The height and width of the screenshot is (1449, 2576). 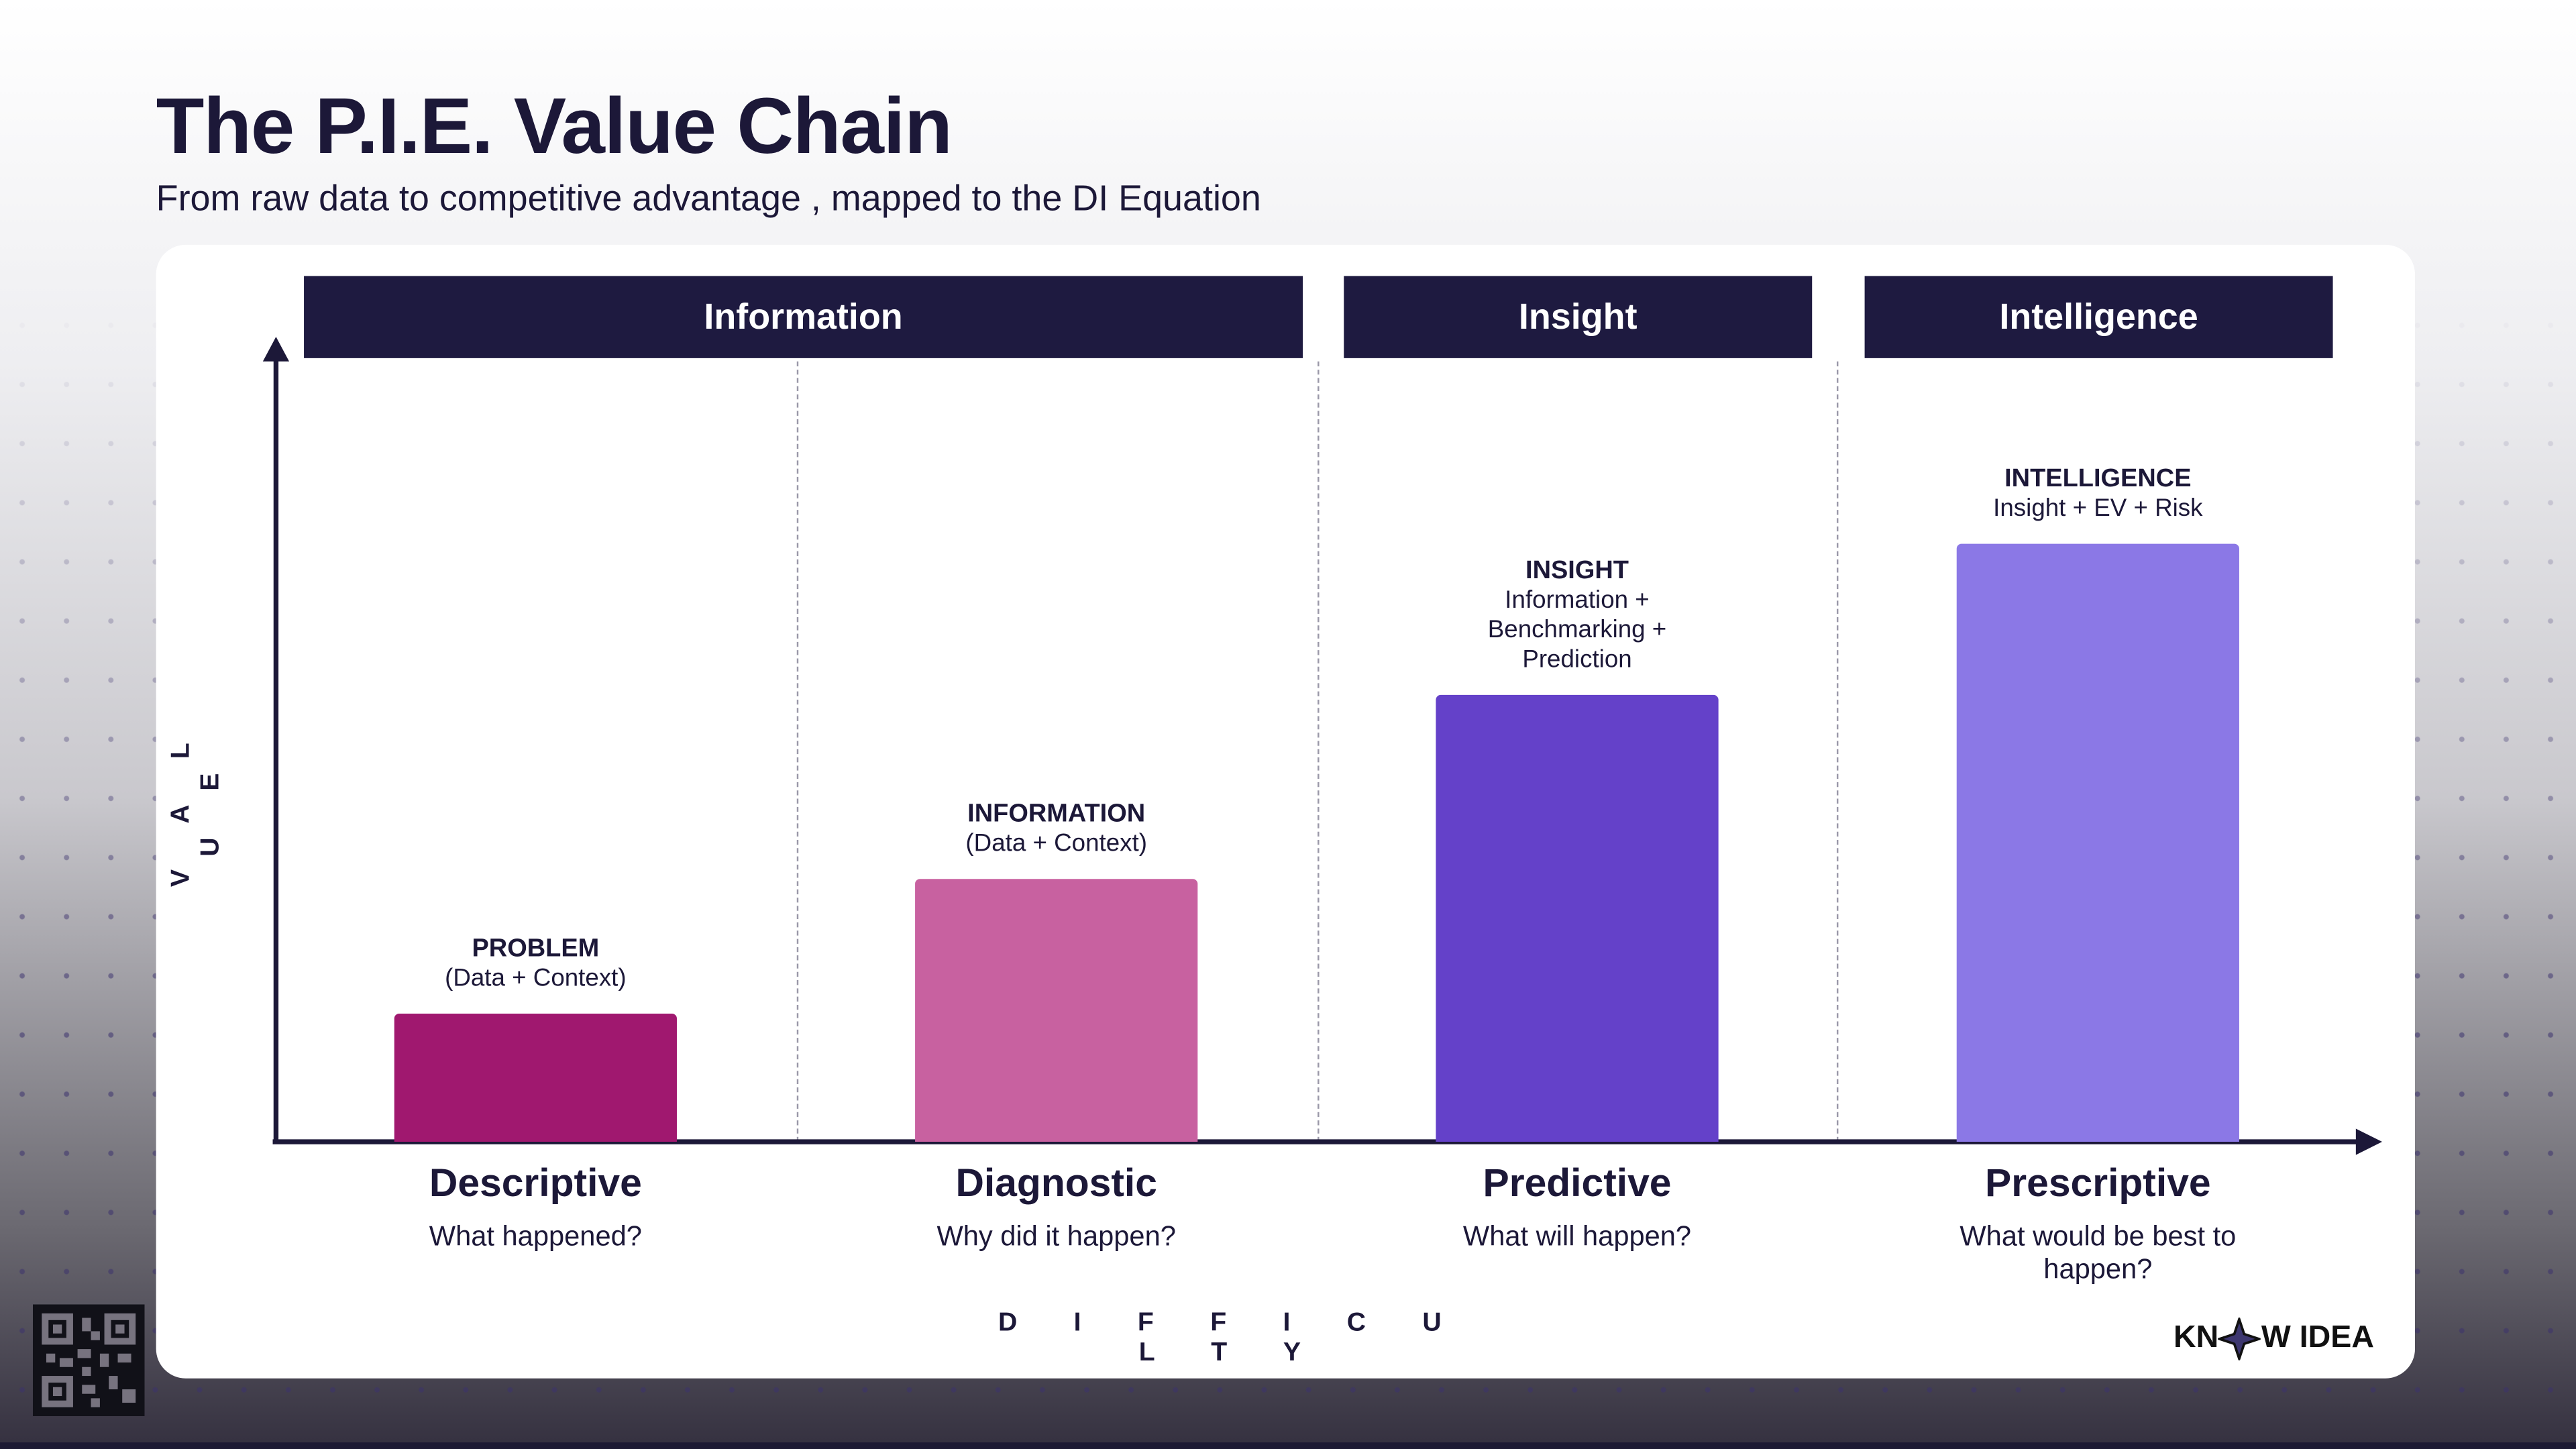 I want to click on category-name: Predictive, so click(x=1577, y=1183).